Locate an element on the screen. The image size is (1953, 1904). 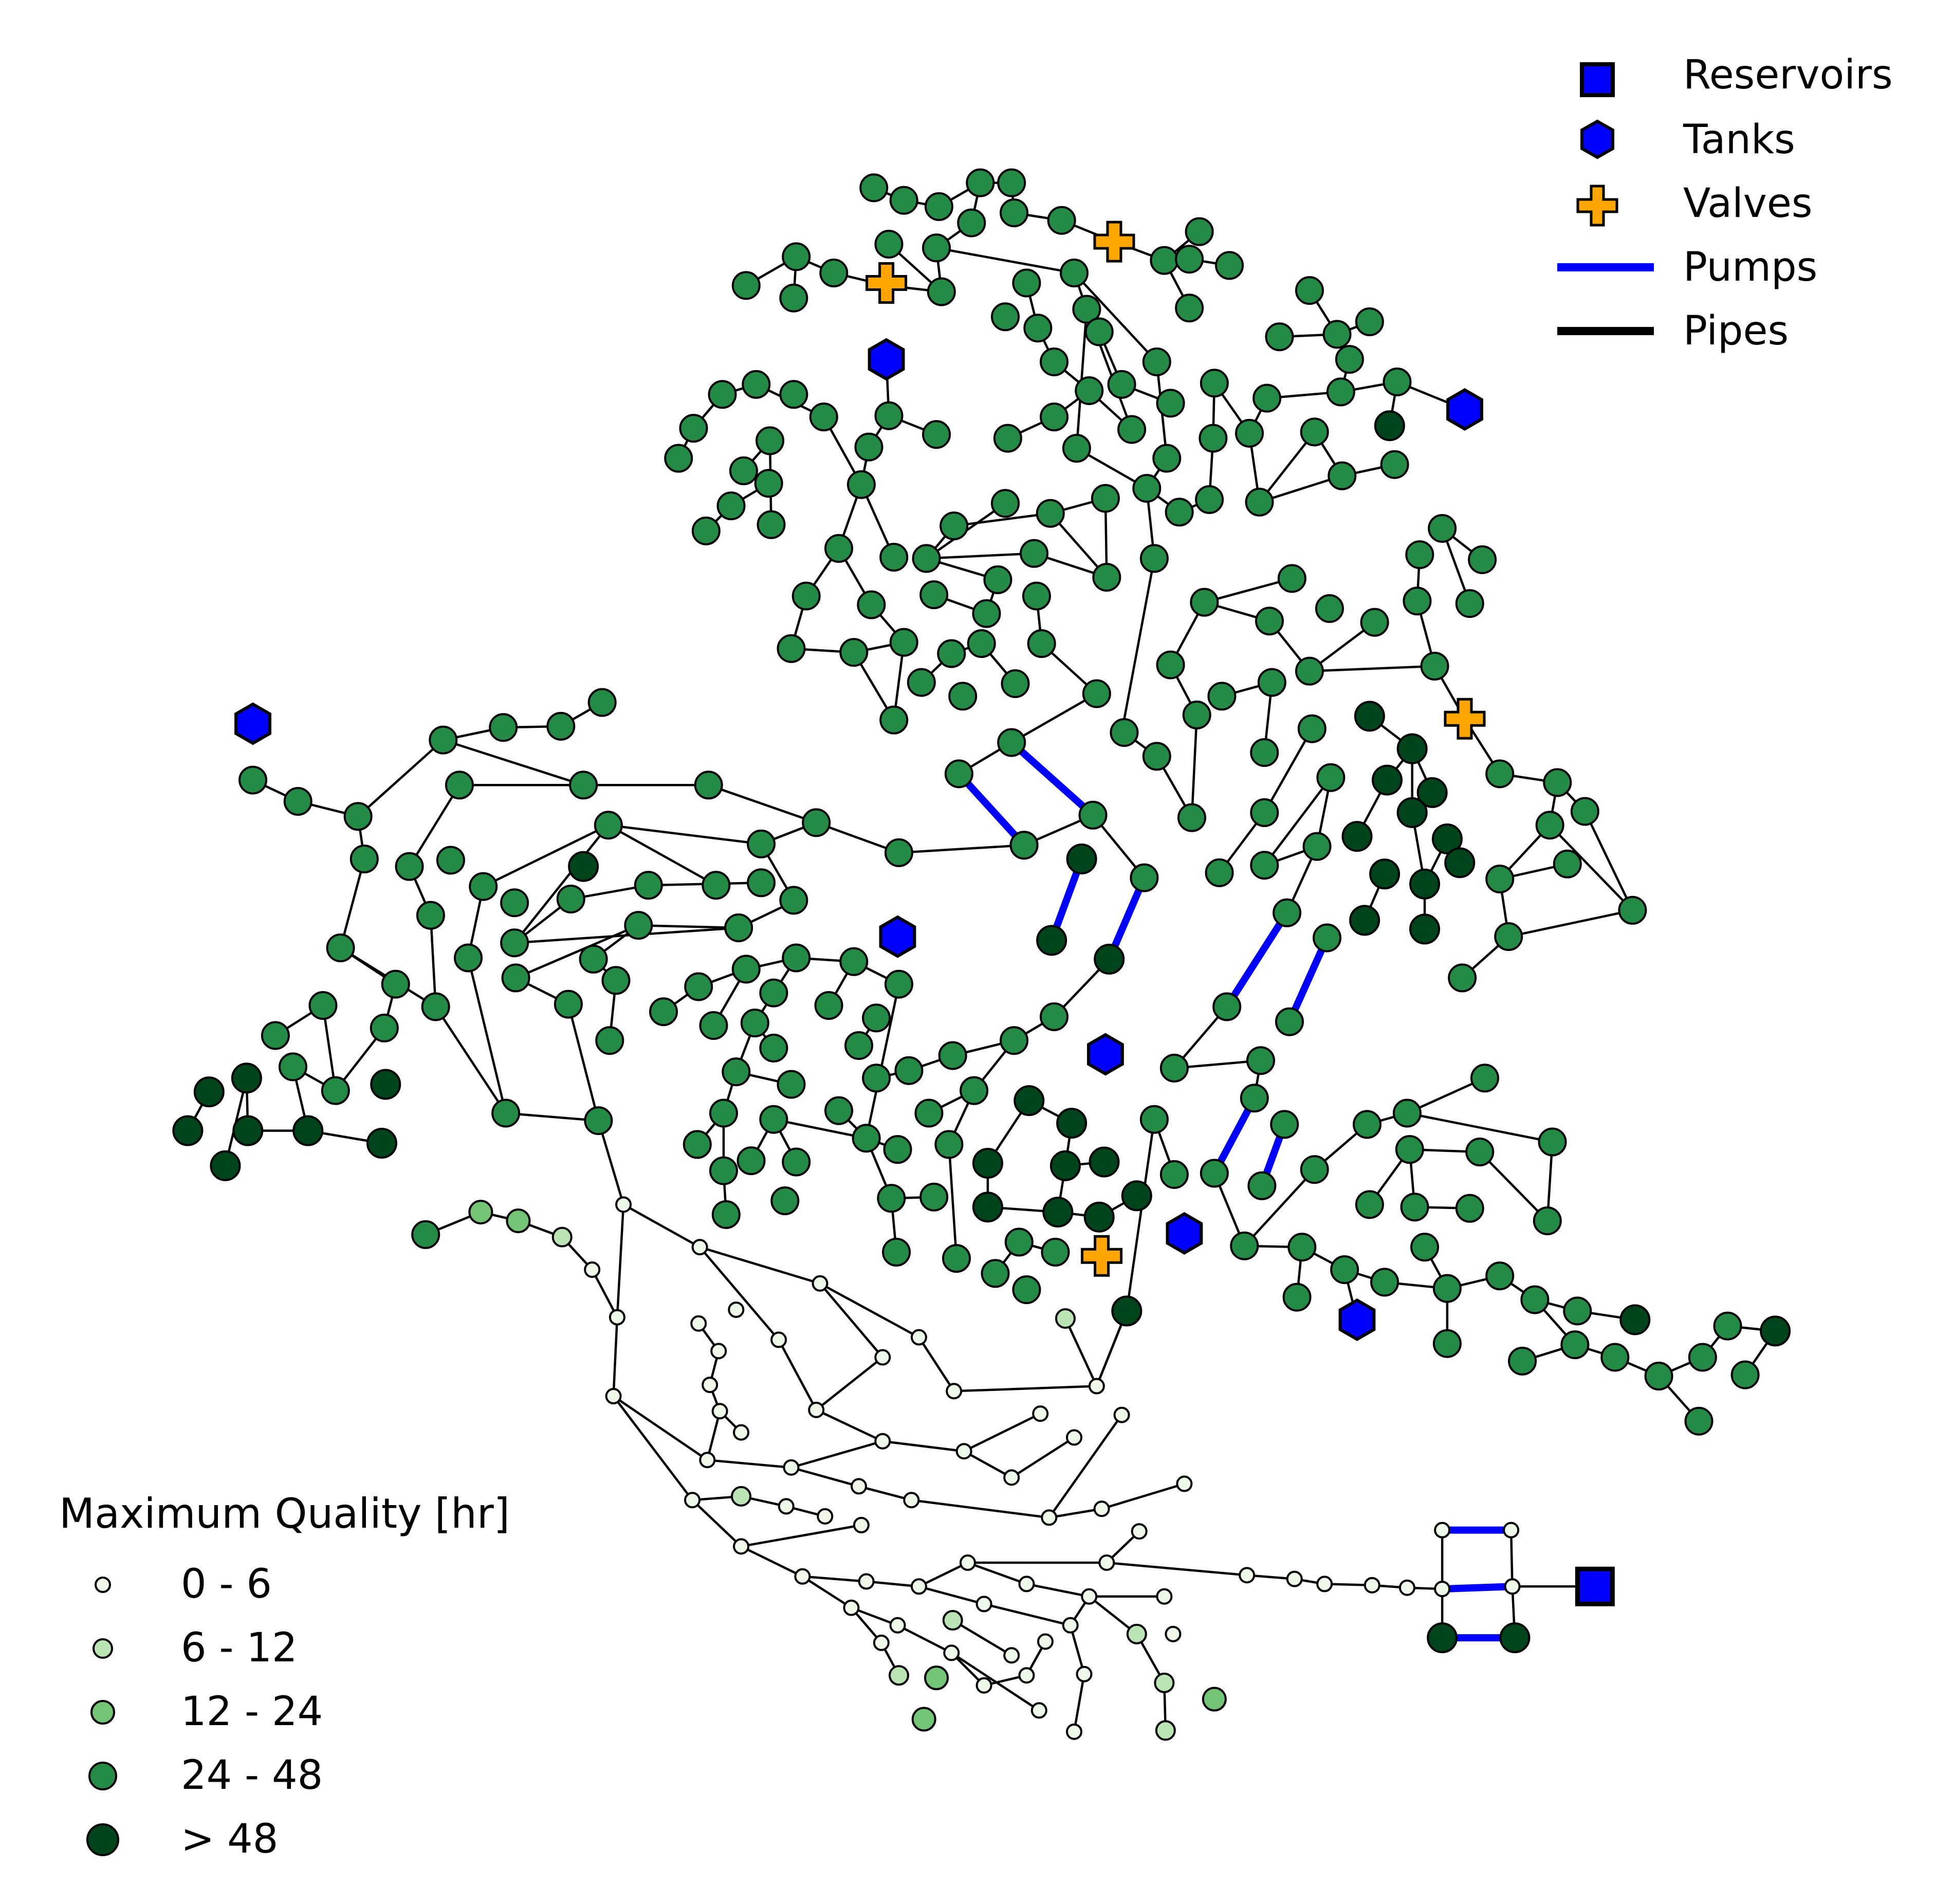
quality-label-12-24: 12 - 24 is located at coordinates (252, 1712).